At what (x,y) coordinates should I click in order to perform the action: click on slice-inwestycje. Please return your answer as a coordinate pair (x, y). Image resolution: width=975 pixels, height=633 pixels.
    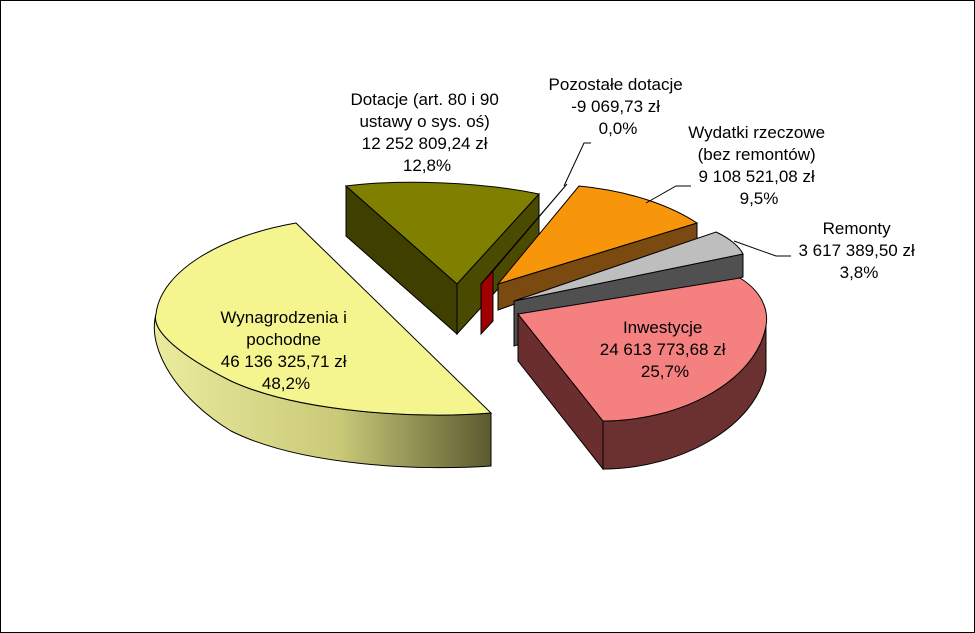
    Looking at the image, I should click on (642, 349).